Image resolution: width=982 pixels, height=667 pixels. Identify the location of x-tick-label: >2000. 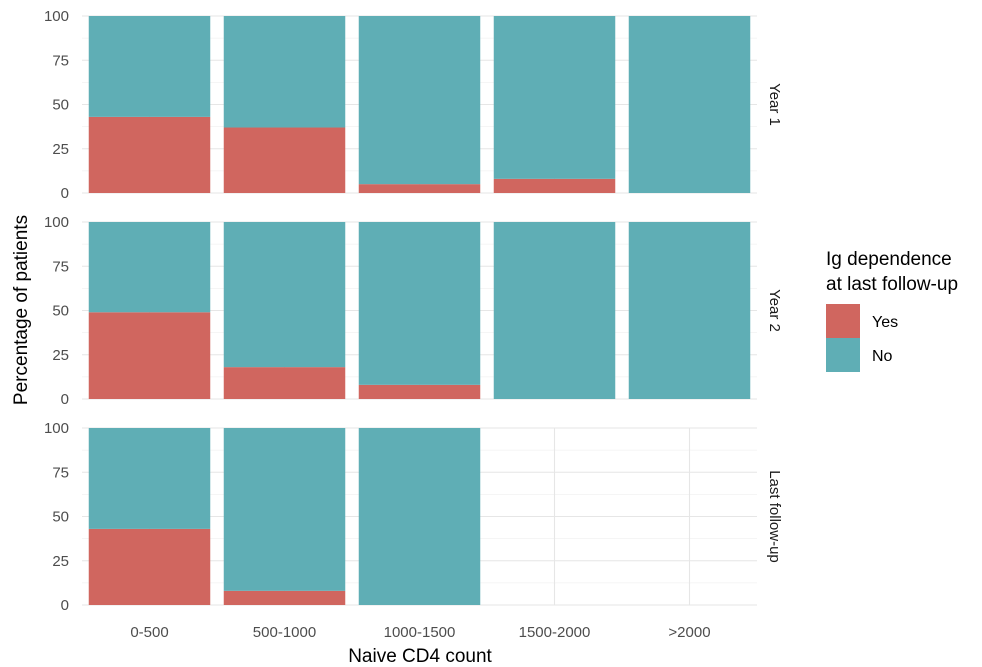
(689, 632).